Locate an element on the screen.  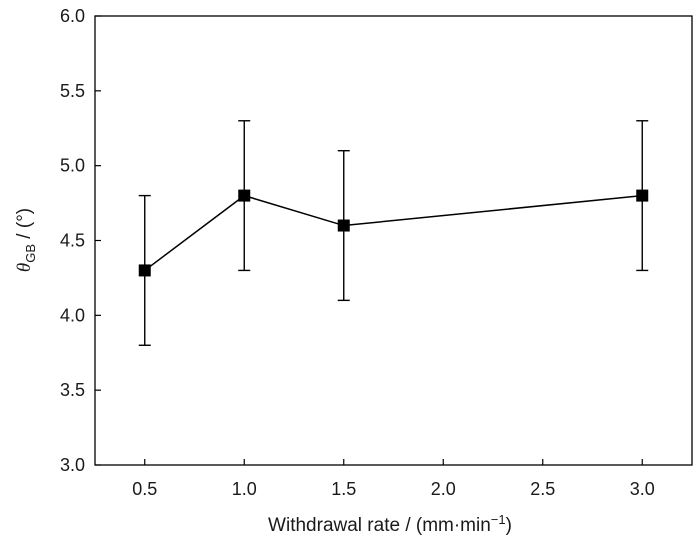
x-tick-label: 2.5 is located at coordinates (542, 489).